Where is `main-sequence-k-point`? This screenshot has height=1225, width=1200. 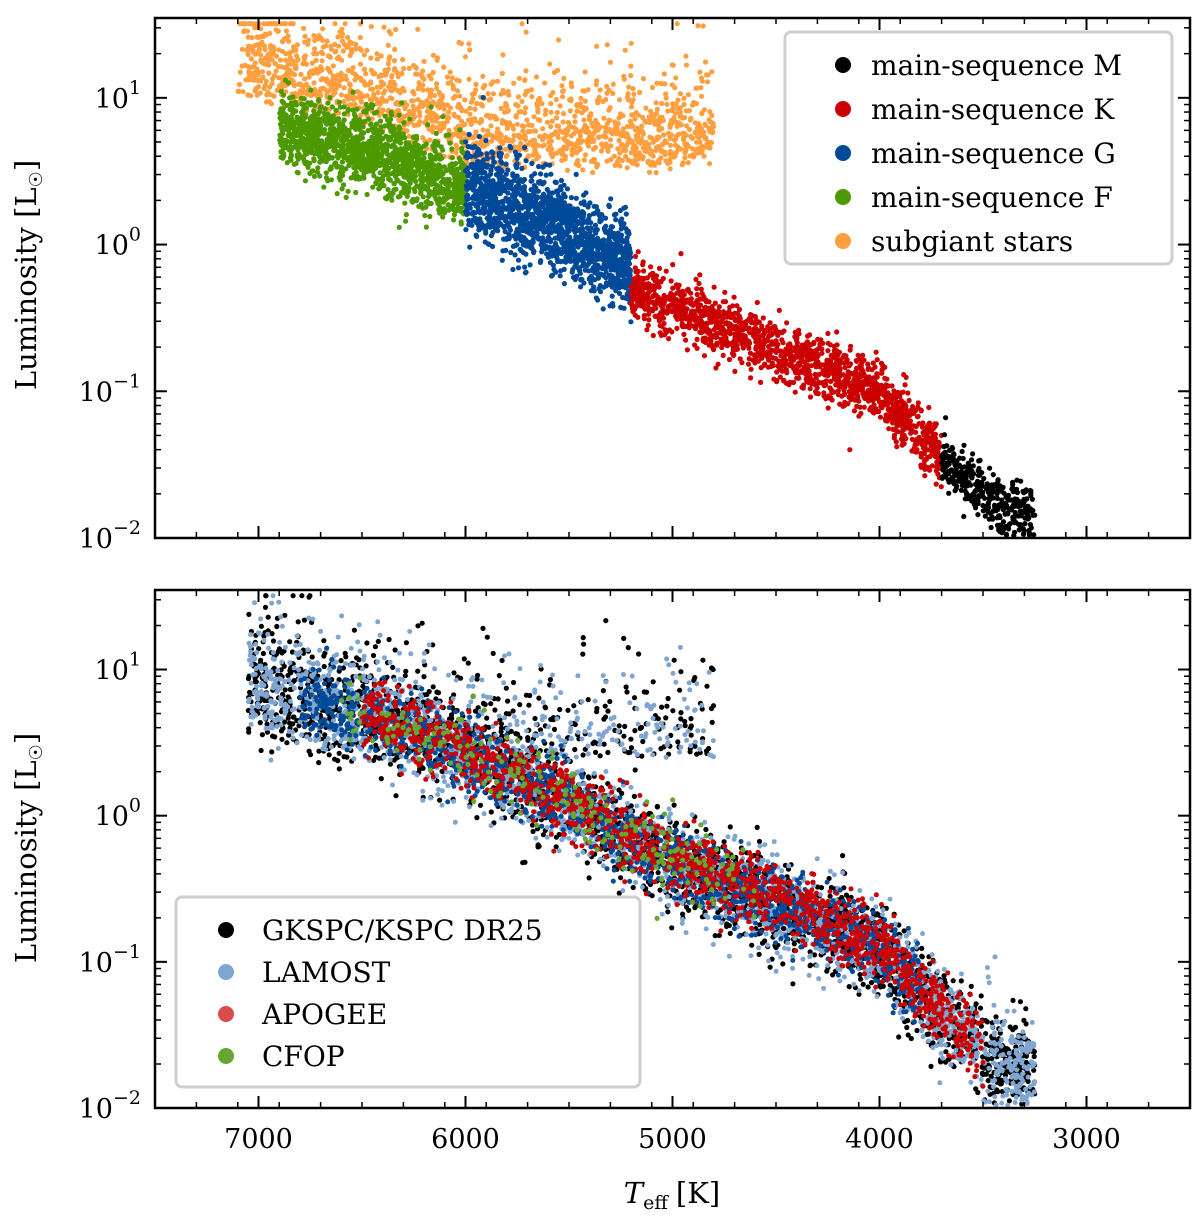 main-sequence-k-point is located at coordinates (828, 408).